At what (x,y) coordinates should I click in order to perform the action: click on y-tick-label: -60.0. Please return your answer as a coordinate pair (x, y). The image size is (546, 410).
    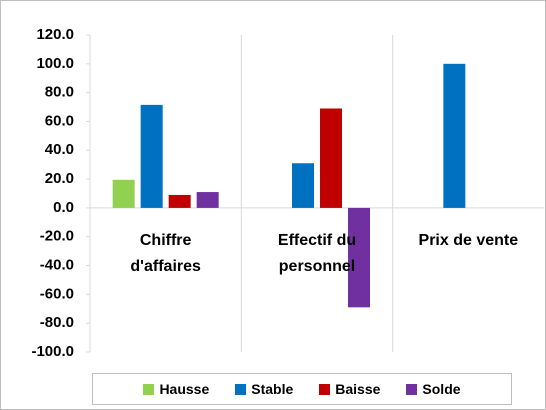
    Looking at the image, I should click on (57, 293).